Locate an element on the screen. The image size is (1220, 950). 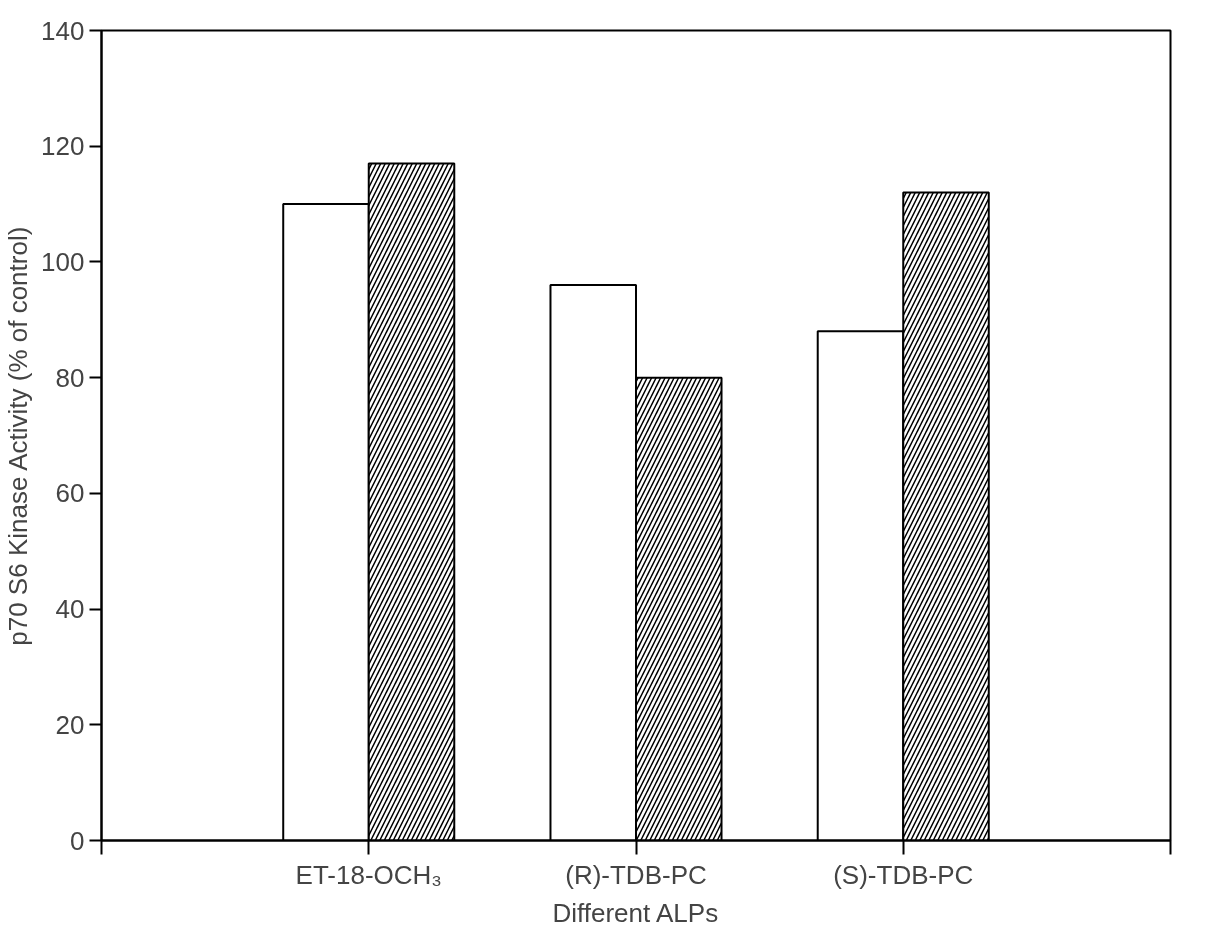
x-tick-label: (R)-TDB-PC is located at coordinates (636, 874).